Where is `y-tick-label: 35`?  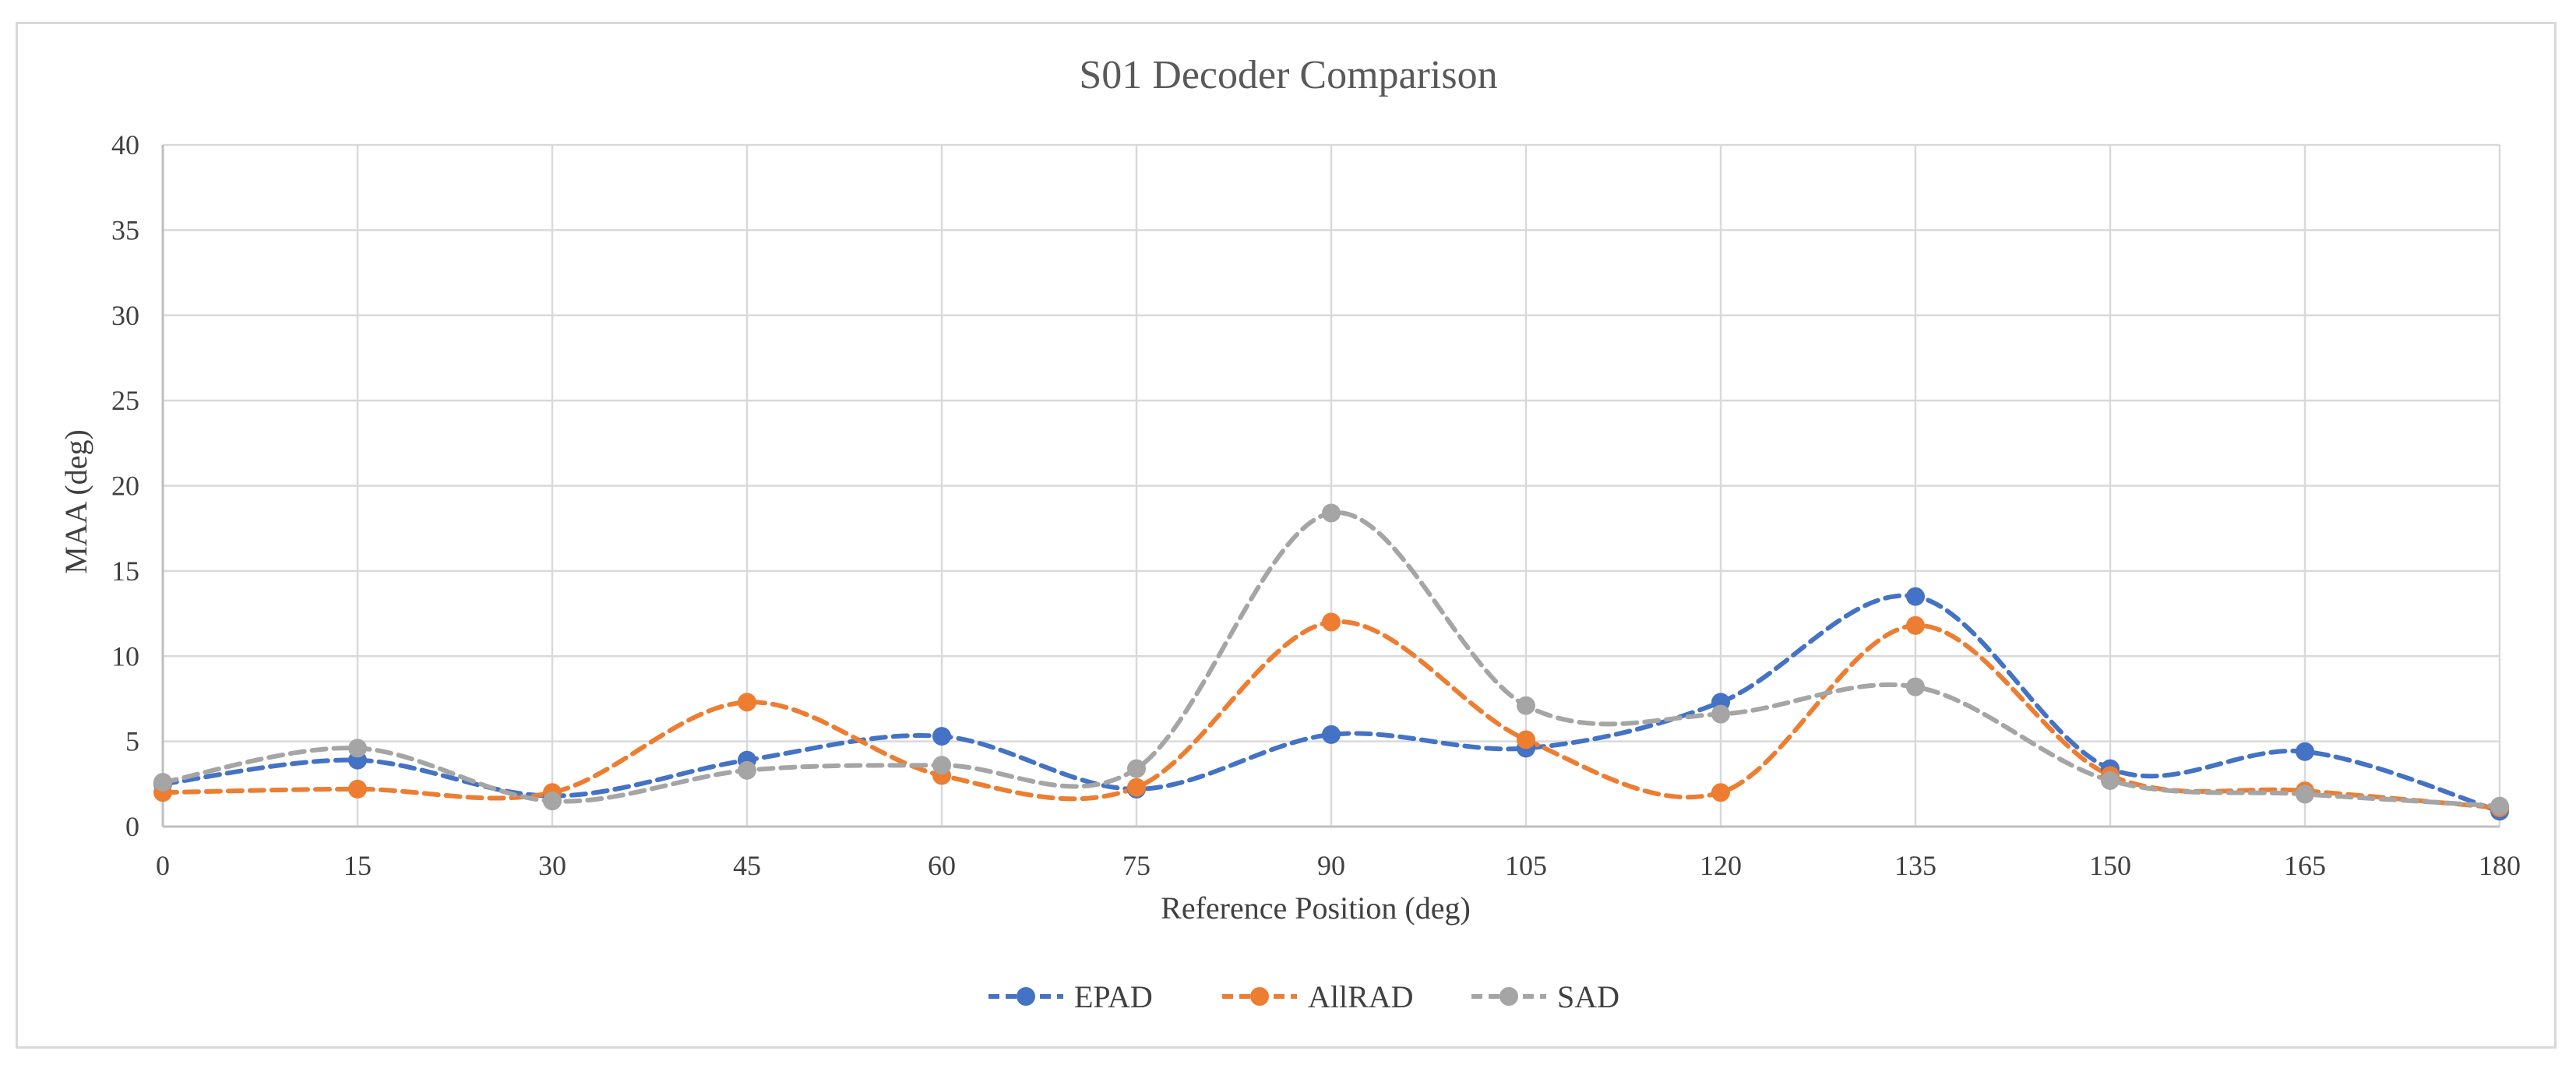 y-tick-label: 35 is located at coordinates (125, 230).